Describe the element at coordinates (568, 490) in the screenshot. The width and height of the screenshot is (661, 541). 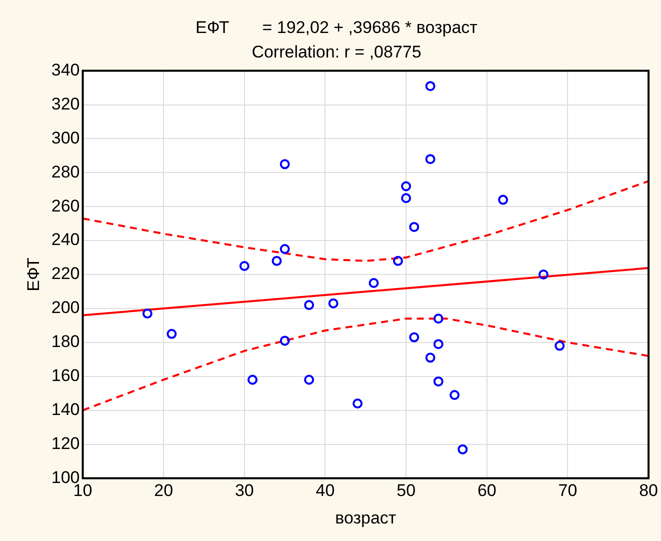
I see `x-tick-label: 70` at that location.